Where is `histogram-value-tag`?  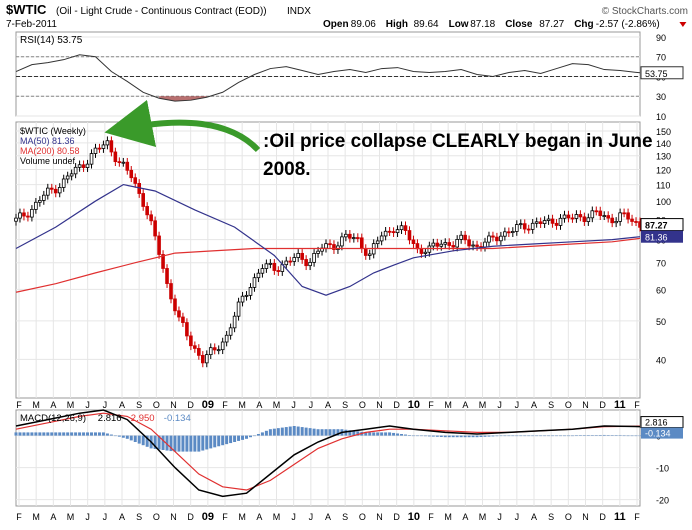 histogram-value-tag is located at coordinates (662, 433).